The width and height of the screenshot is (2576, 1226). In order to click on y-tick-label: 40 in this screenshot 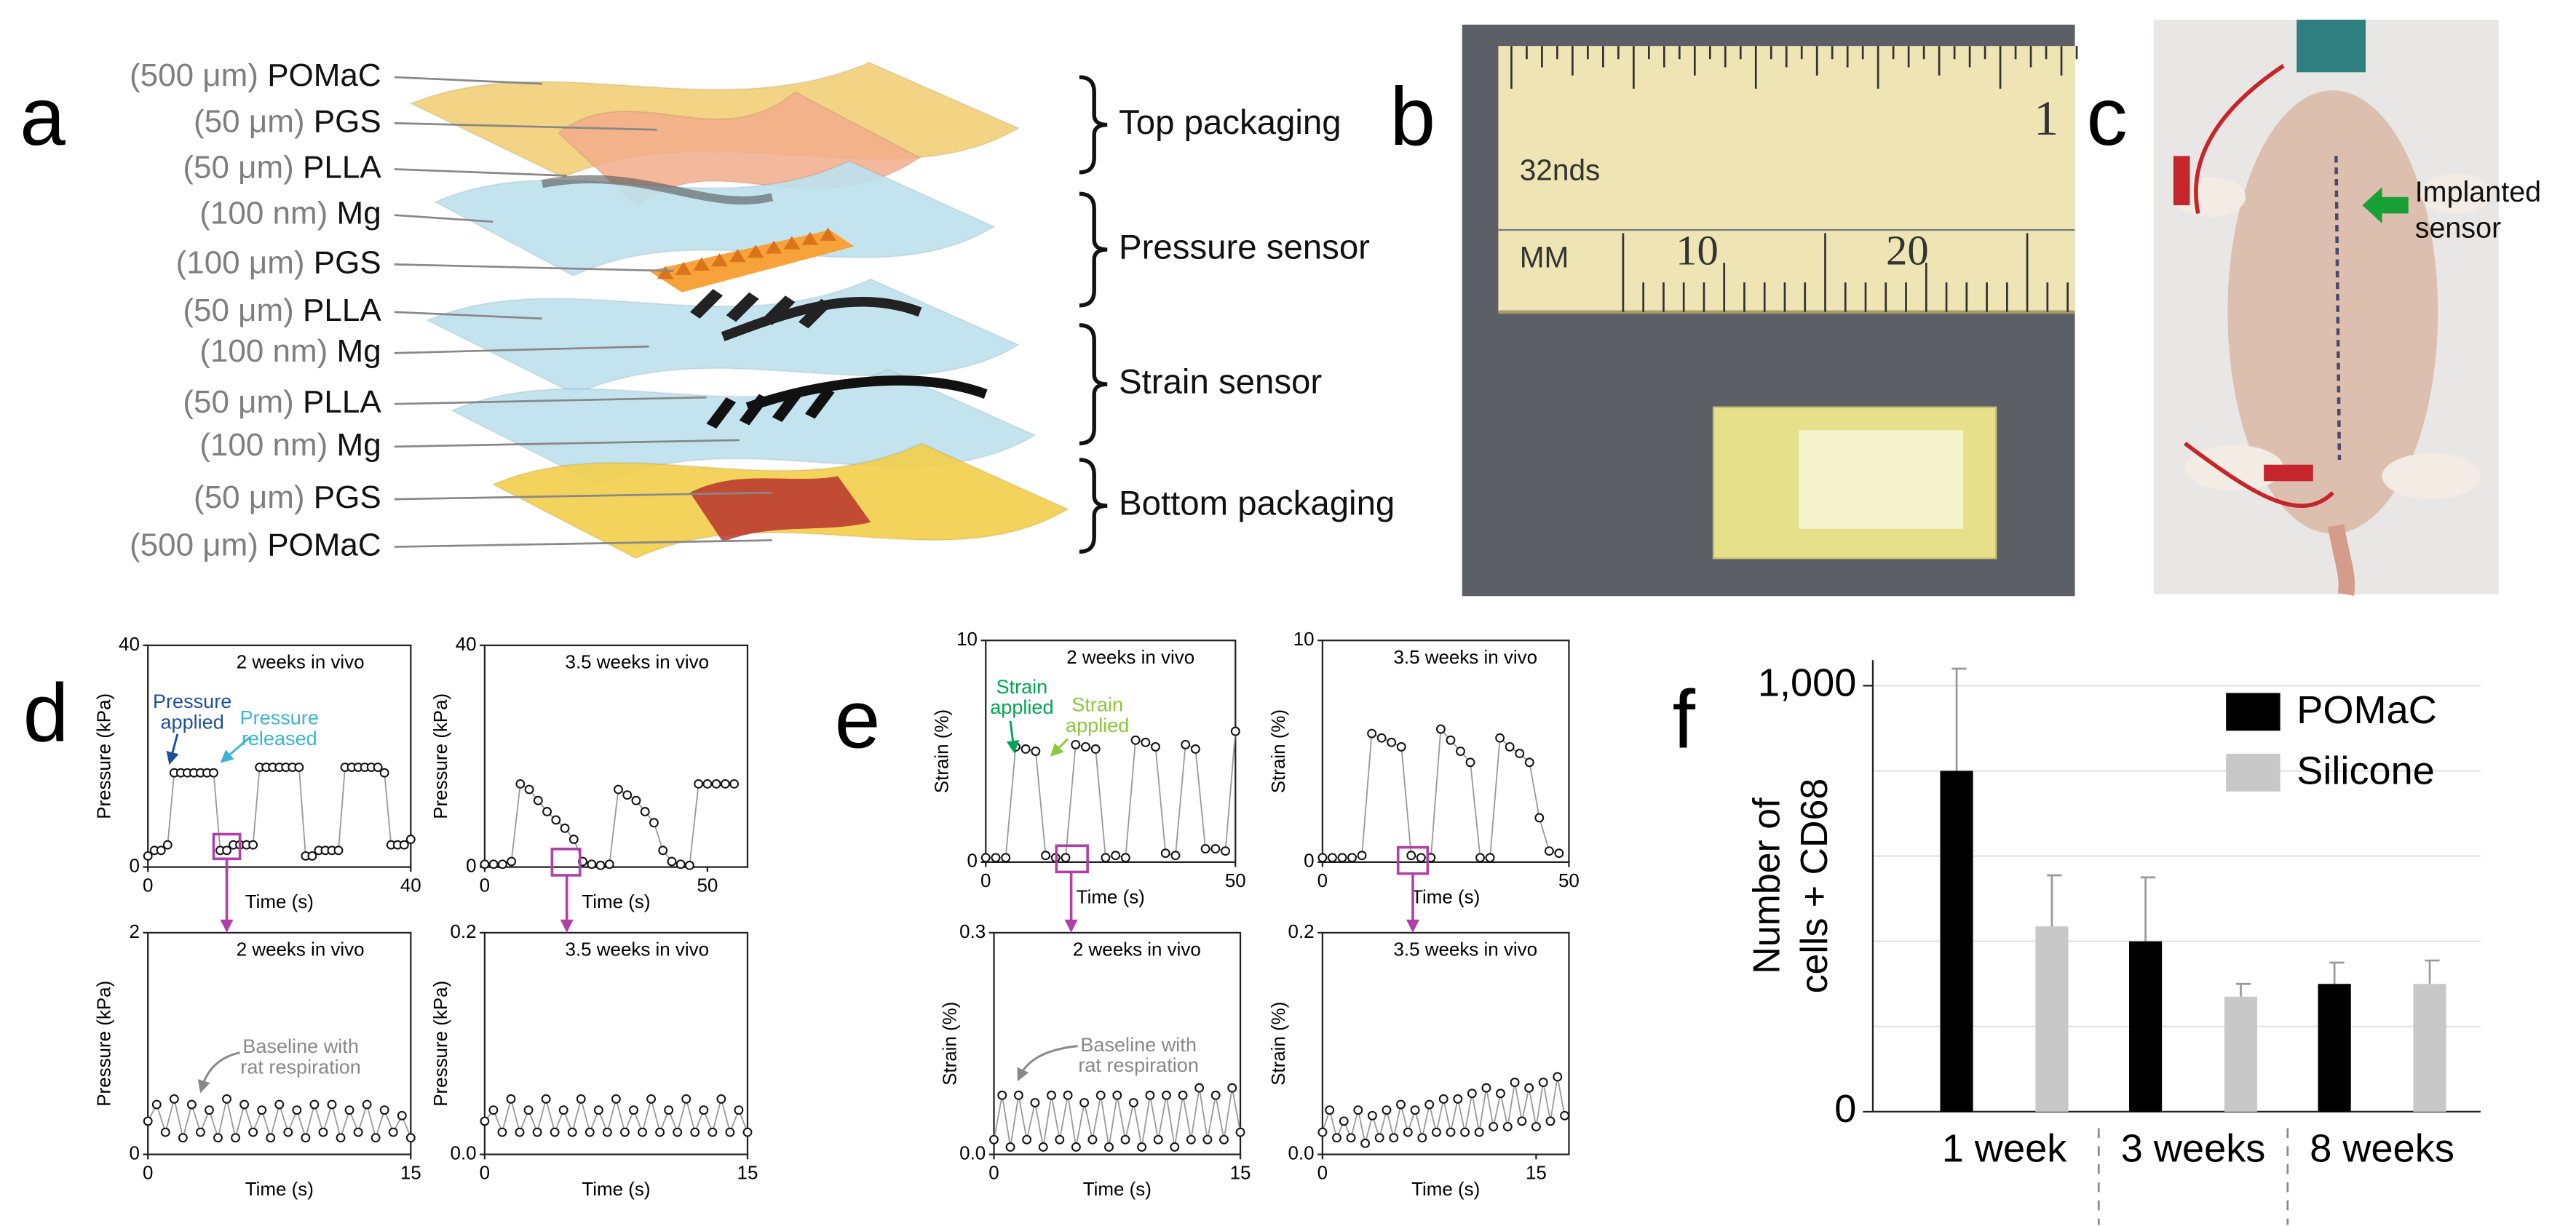, I will do `click(466, 644)`.